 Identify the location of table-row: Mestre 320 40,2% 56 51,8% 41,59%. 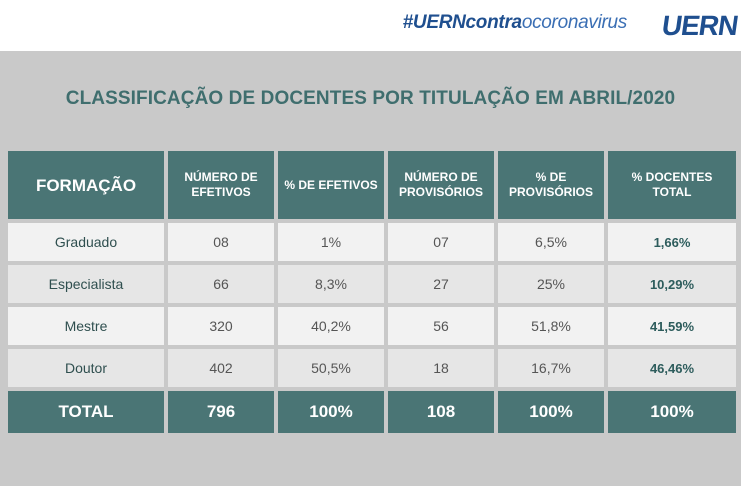
(372, 326).